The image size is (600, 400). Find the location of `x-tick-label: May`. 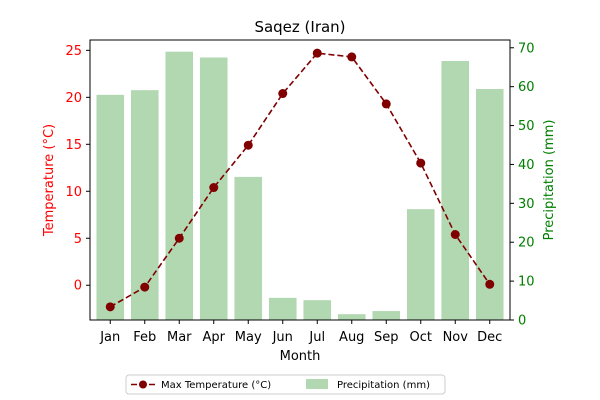

x-tick-label: May is located at coordinates (248, 337).